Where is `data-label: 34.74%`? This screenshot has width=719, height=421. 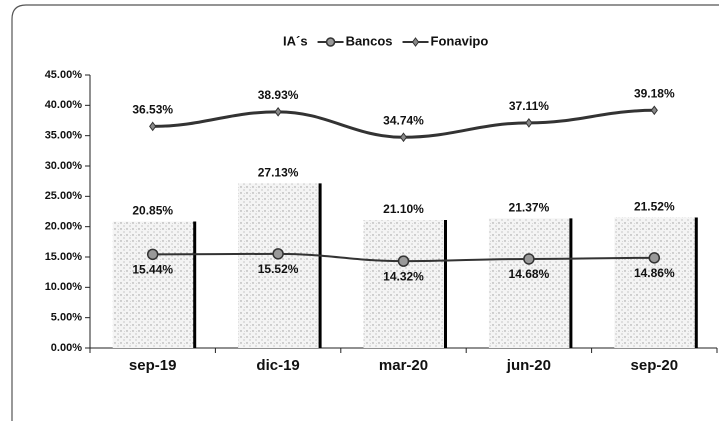
data-label: 34.74% is located at coordinates (403, 120).